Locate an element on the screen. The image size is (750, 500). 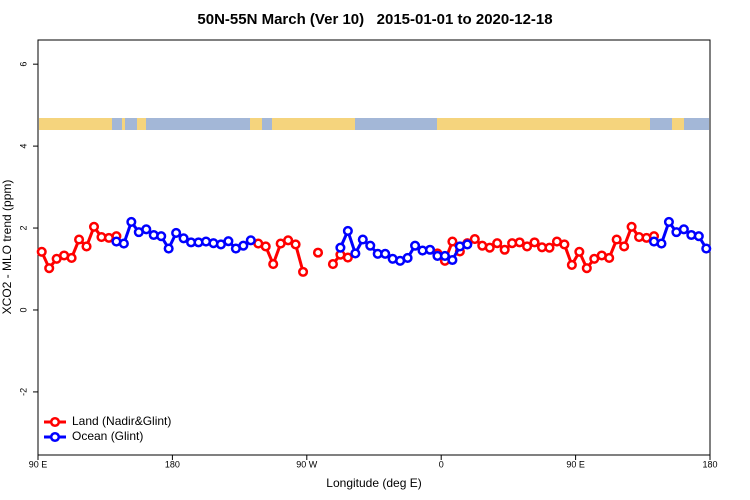
legend-label: Ocean (Glint) is located at coordinates (107, 436).